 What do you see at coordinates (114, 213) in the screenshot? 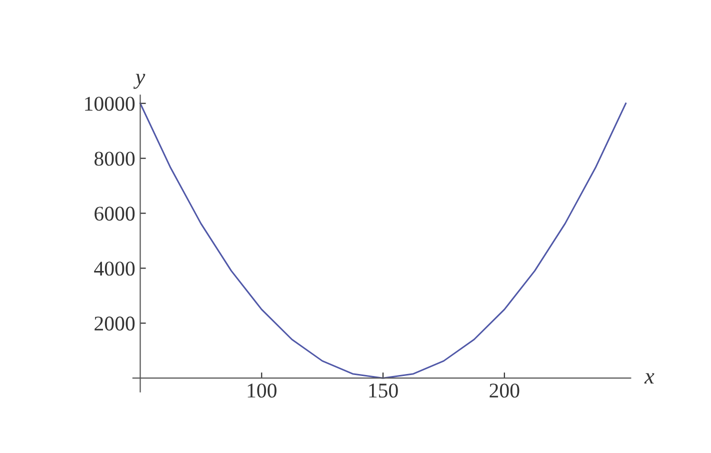
I see `y-tick-label: 6000` at bounding box center [114, 213].